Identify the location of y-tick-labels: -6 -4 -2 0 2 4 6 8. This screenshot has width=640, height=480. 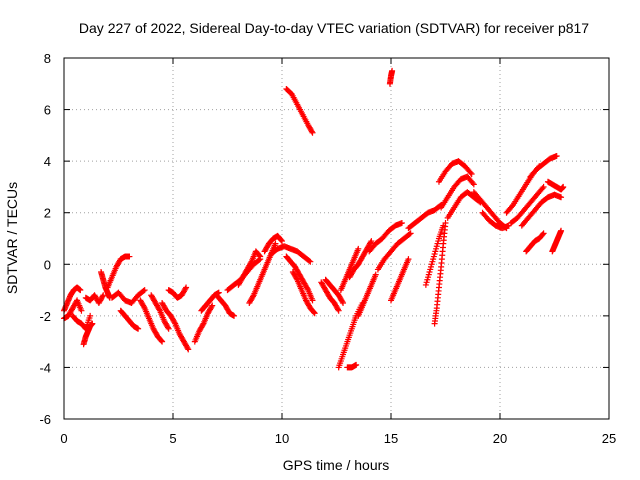
(45, 239).